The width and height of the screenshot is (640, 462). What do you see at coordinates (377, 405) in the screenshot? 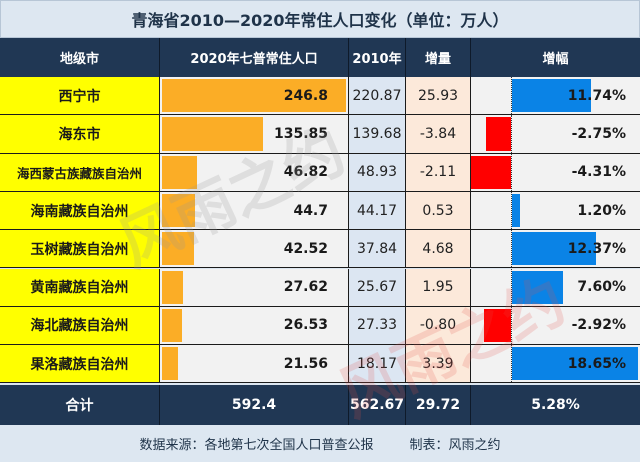
I see `total-pop2010: 562.67` at bounding box center [377, 405].